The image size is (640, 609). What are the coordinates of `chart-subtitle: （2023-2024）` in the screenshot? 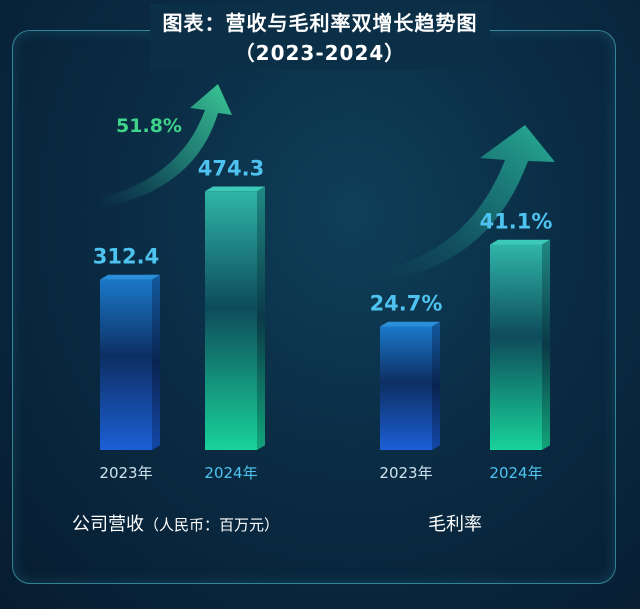 It's located at (320, 53).